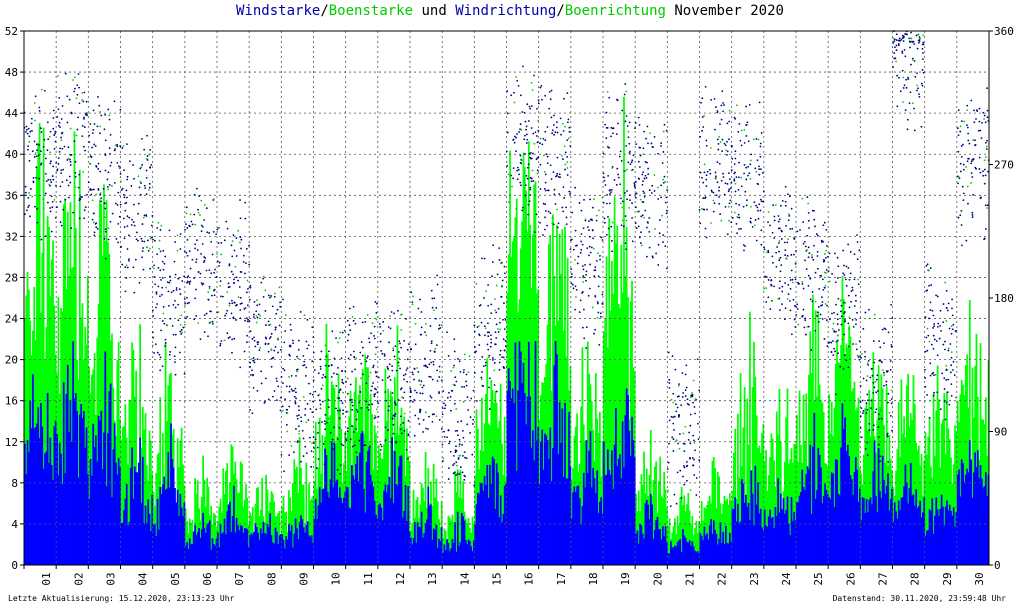 The width and height of the screenshot is (1020, 606). I want to click on x-tick-label: 22, so click(722, 578).